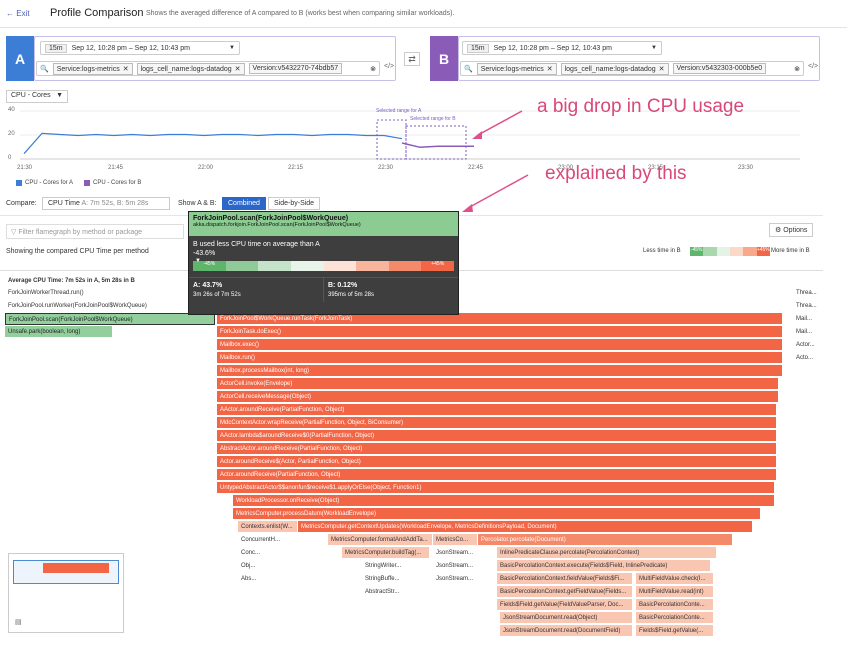 The image size is (847, 651). What do you see at coordinates (500, 345) in the screenshot?
I see `flame-frame: Mailbox.exec()` at bounding box center [500, 345].